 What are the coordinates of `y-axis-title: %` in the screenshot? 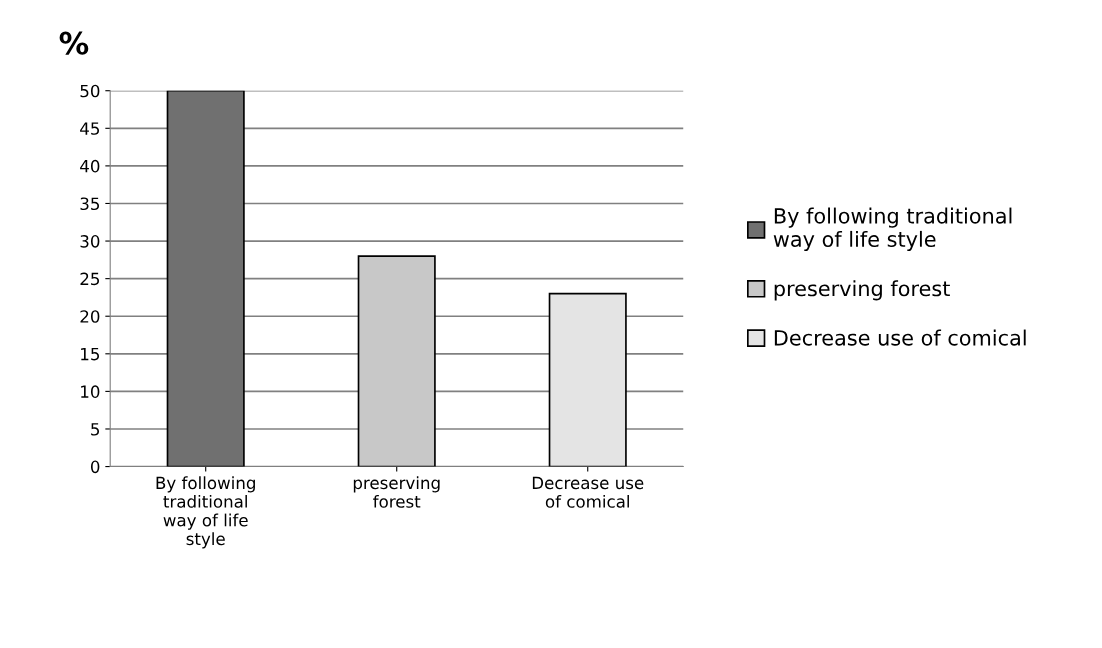 It's located at (74, 43).